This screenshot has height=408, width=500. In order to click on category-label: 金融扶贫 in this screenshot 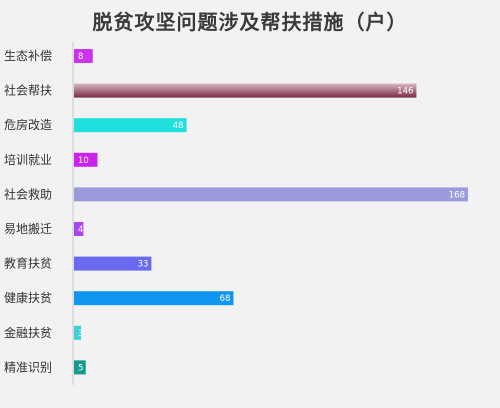, I will do `click(28, 332)`.